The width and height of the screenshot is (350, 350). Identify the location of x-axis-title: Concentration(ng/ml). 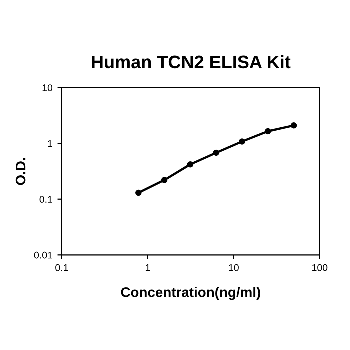
(190, 293).